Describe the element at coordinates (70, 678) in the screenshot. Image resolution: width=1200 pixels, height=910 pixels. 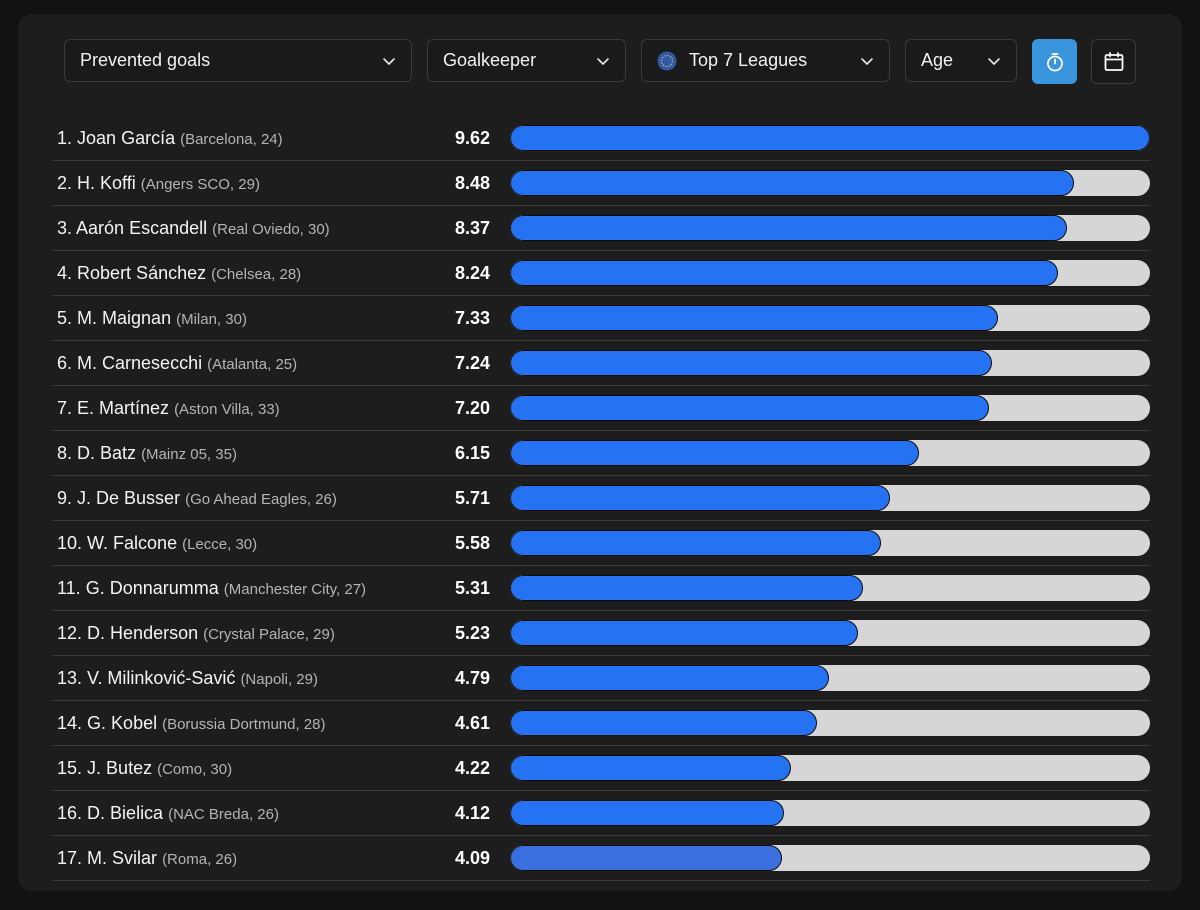
I see `player-rank: 13.` at that location.